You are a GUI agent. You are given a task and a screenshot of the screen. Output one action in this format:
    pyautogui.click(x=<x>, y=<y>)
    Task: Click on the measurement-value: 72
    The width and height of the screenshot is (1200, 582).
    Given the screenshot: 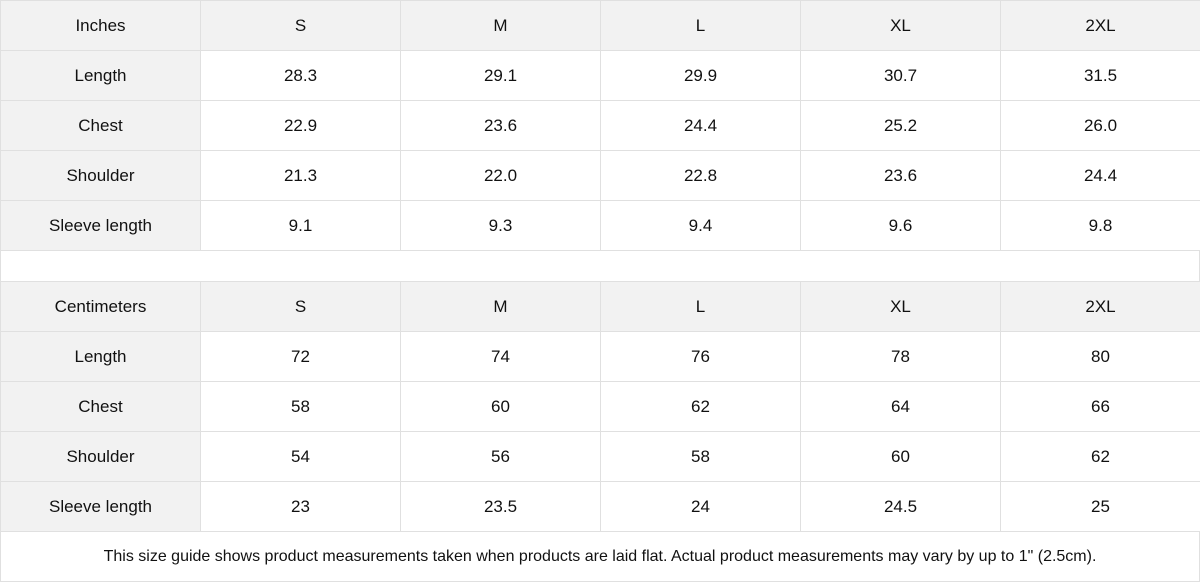 What is the action you would take?
    pyautogui.click(x=301, y=357)
    